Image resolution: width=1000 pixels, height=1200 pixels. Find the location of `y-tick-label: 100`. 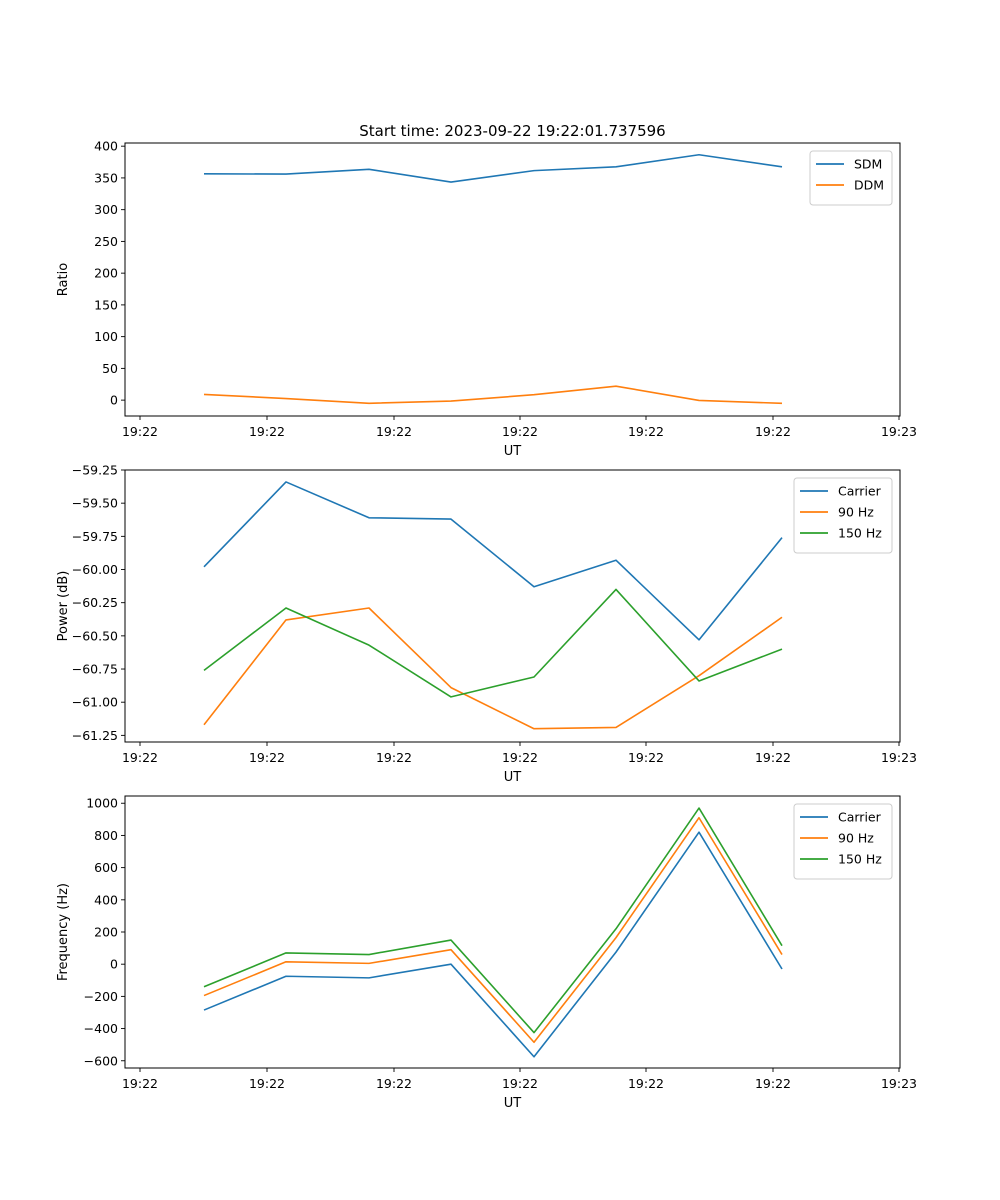

y-tick-label: 100 is located at coordinates (106, 336).